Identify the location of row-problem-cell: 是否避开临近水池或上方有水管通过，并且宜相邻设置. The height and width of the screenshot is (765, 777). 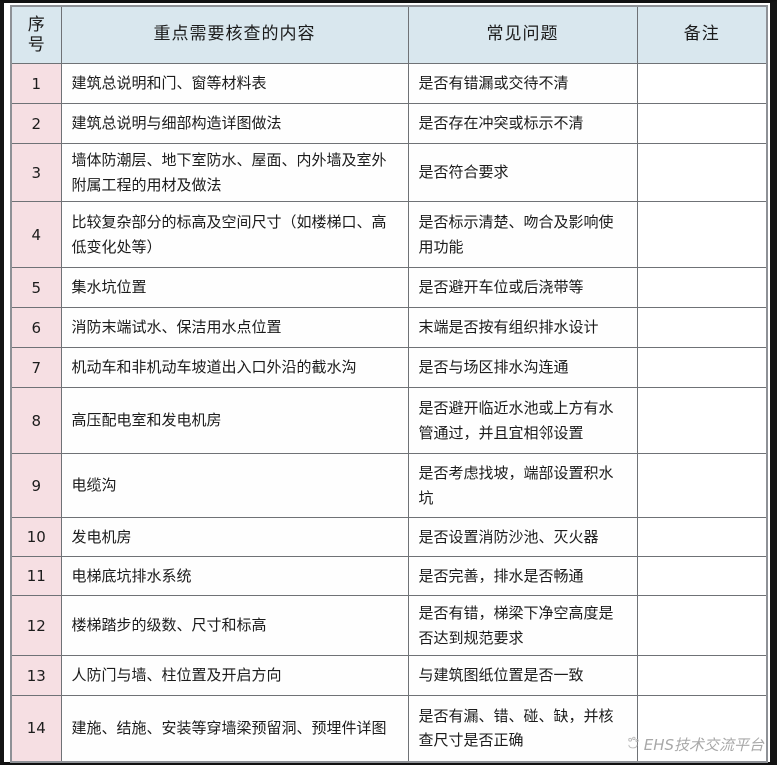
(522, 420).